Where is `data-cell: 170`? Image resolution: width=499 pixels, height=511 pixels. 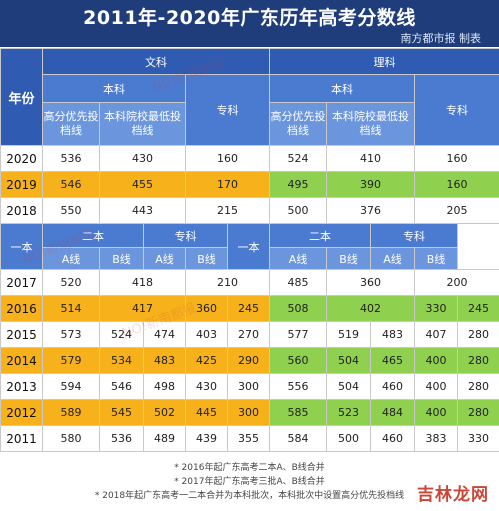
data-cell: 170 is located at coordinates (227, 184).